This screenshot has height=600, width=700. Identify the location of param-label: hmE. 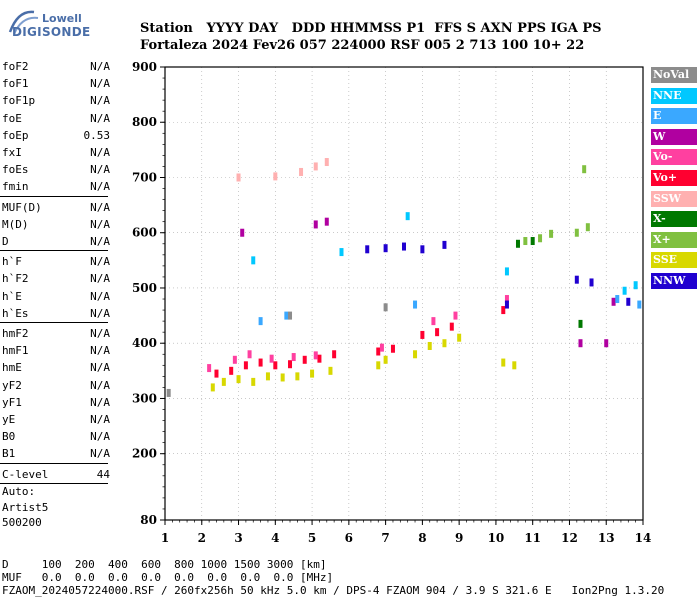
(12, 368).